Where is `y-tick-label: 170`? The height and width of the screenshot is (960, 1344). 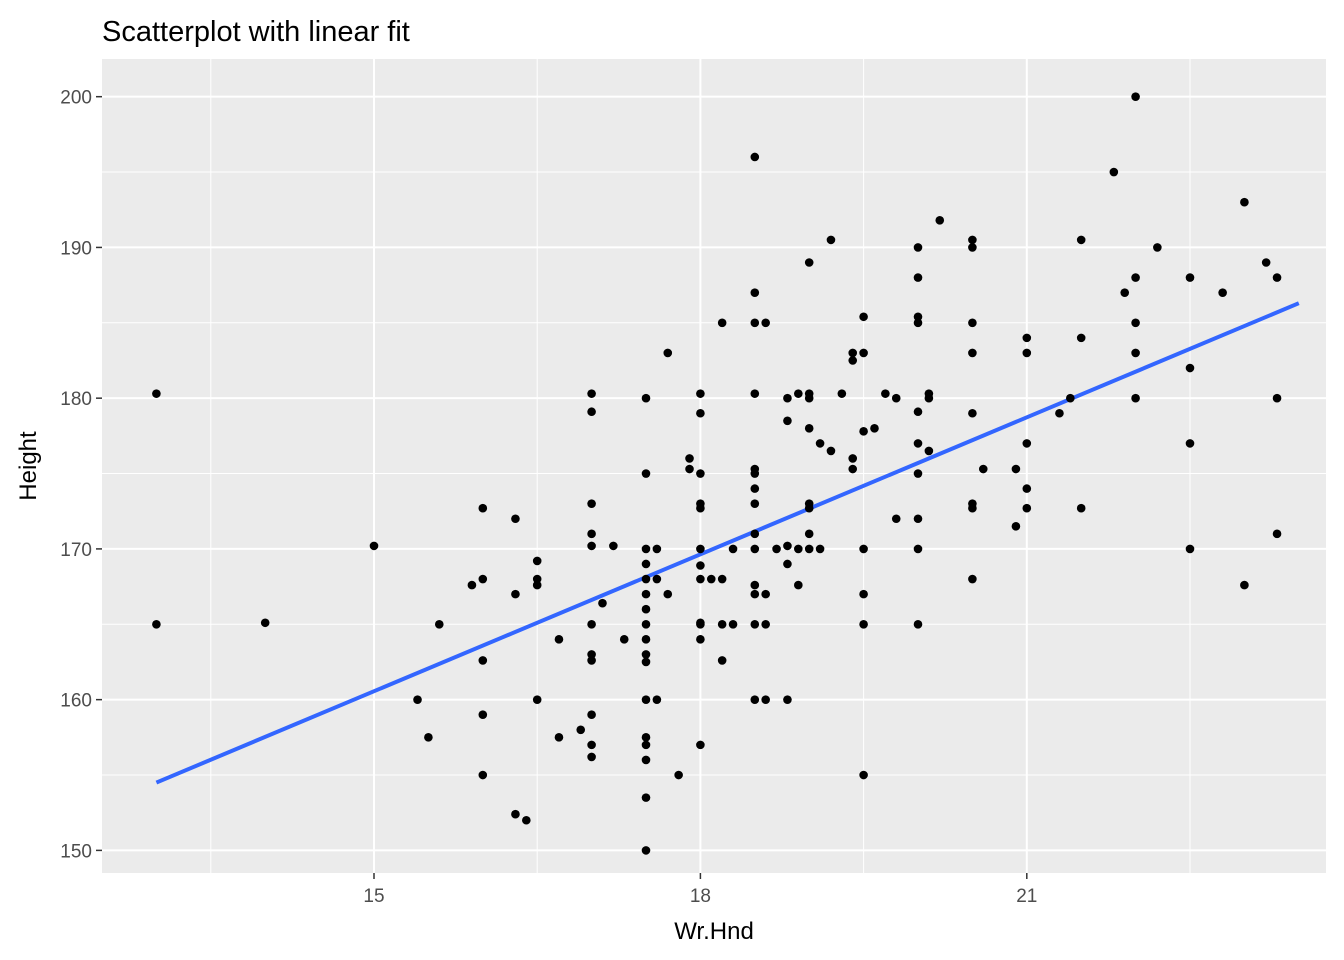 y-tick-label: 170 is located at coordinates (76, 550).